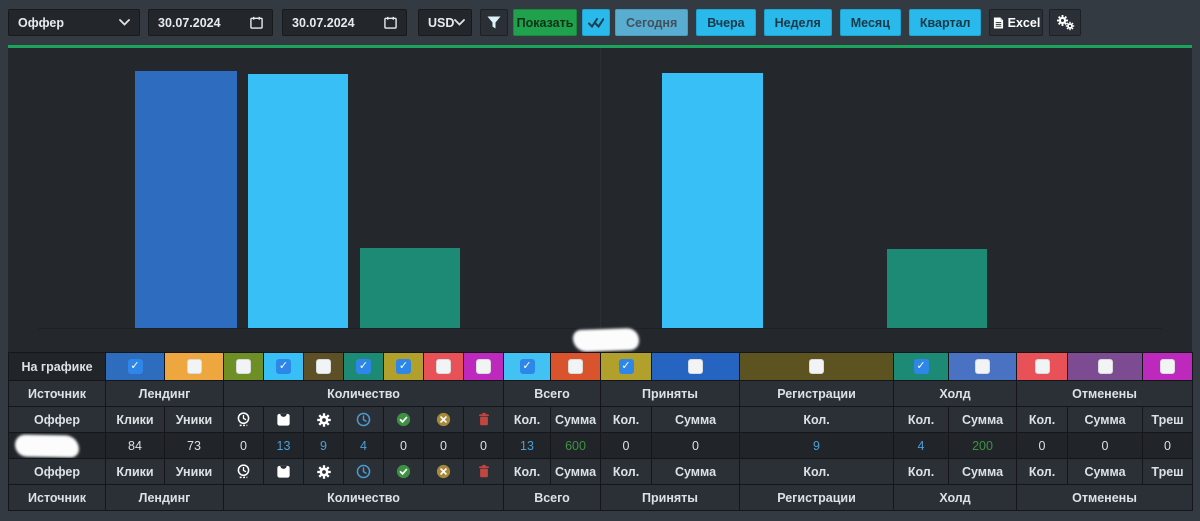 Image resolution: width=1200 pixels, height=521 pixels. What do you see at coordinates (494, 22) in the screenshot?
I see `filter-button` at bounding box center [494, 22].